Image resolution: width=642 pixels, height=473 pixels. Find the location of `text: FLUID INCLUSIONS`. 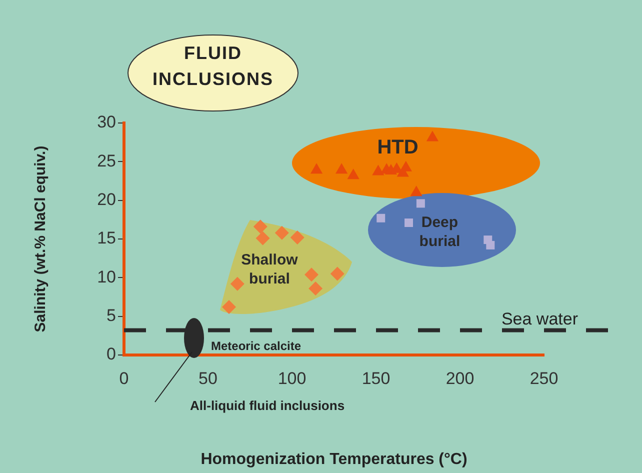

text: FLUID INCLUSIONS is located at coordinates (212, 66).